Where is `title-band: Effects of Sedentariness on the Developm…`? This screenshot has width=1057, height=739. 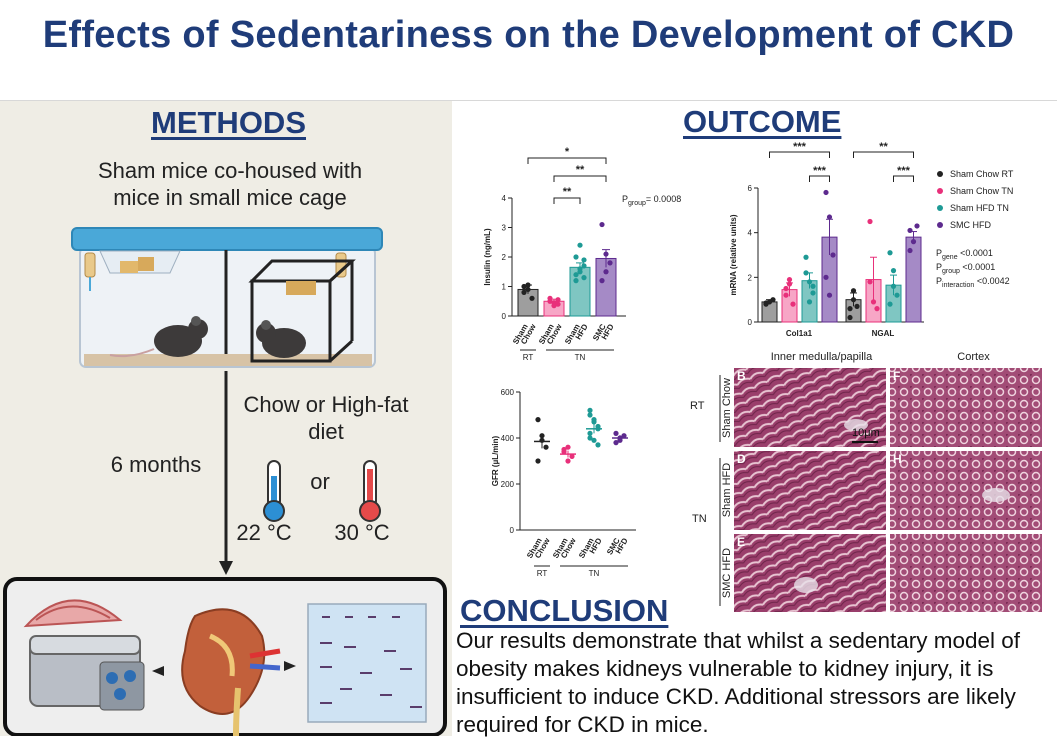
title-band: Effects of Sedentariness on the Developm… is located at coordinates (528, 50).